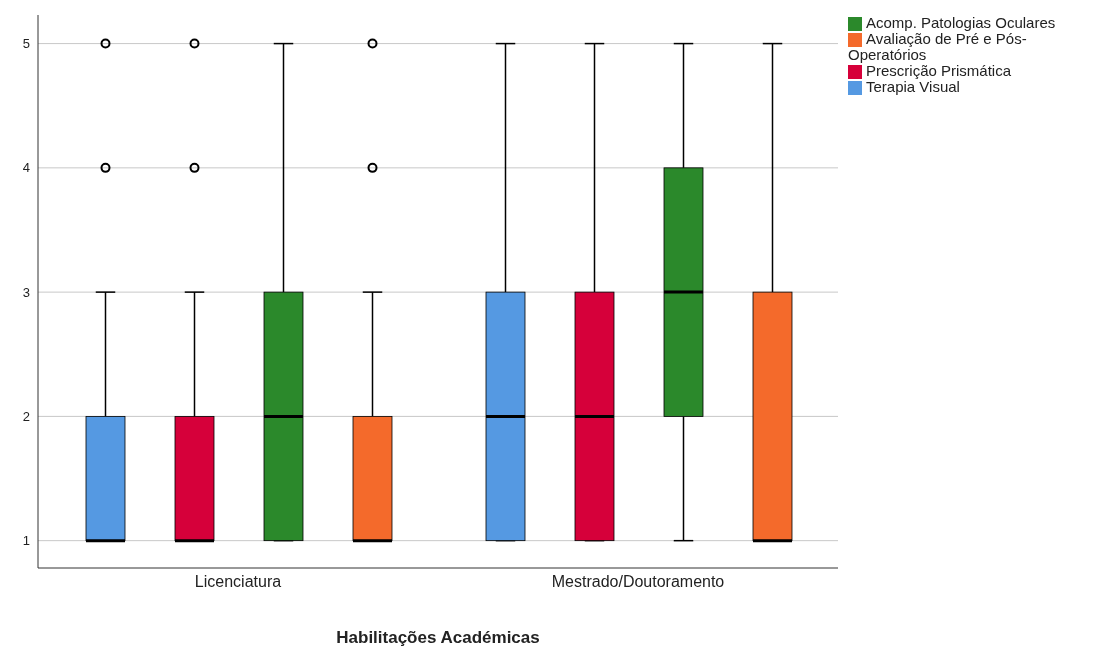  I want to click on legend-label: Acomp. Patologias Oculares, so click(961, 22).